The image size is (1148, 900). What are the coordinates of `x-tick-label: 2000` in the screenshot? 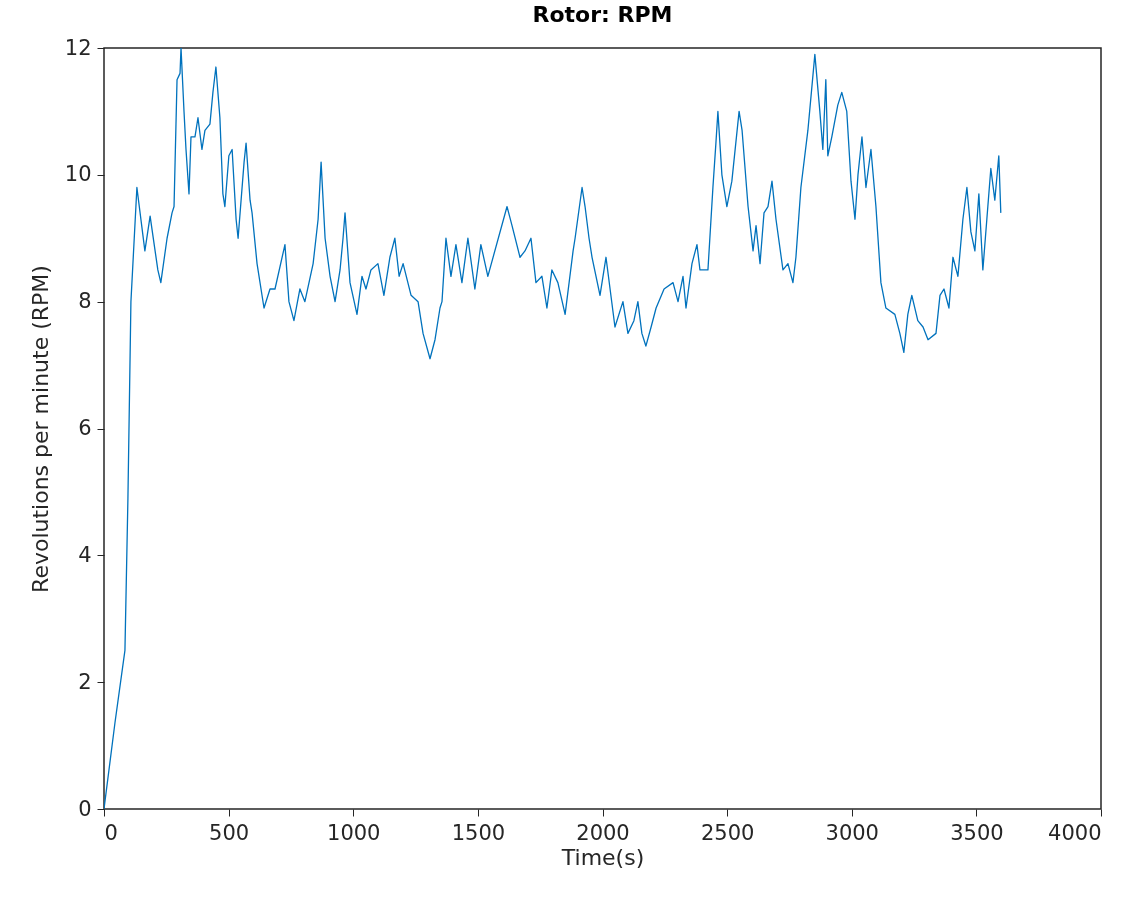 It's located at (603, 832).